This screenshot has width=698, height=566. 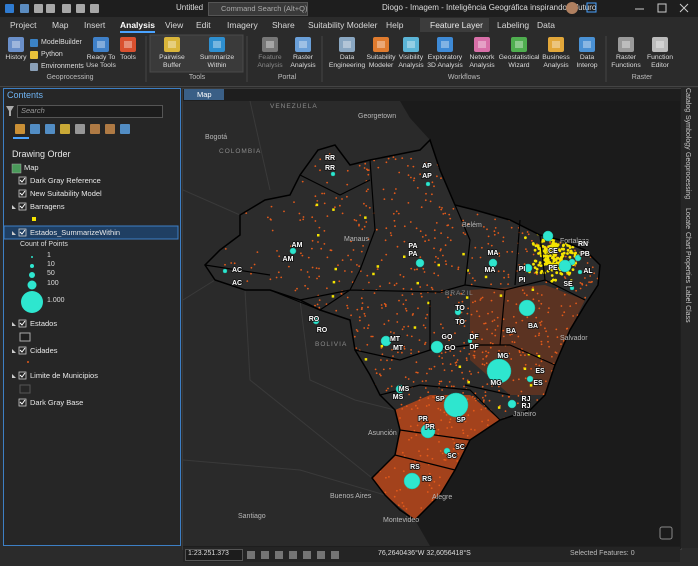 What do you see at coordinates (57, 402) in the screenshot?
I see `layer-name: Dark Gray Base` at bounding box center [57, 402].